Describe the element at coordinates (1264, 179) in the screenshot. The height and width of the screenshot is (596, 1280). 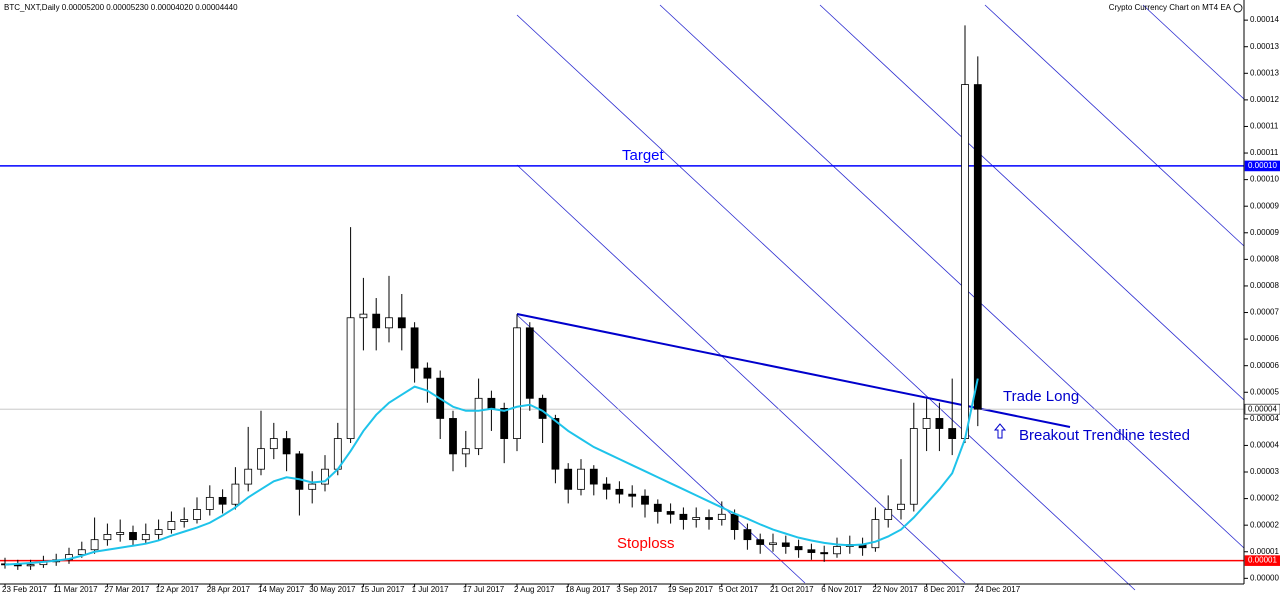
I see `y-tick-label: 0.00010` at that location.